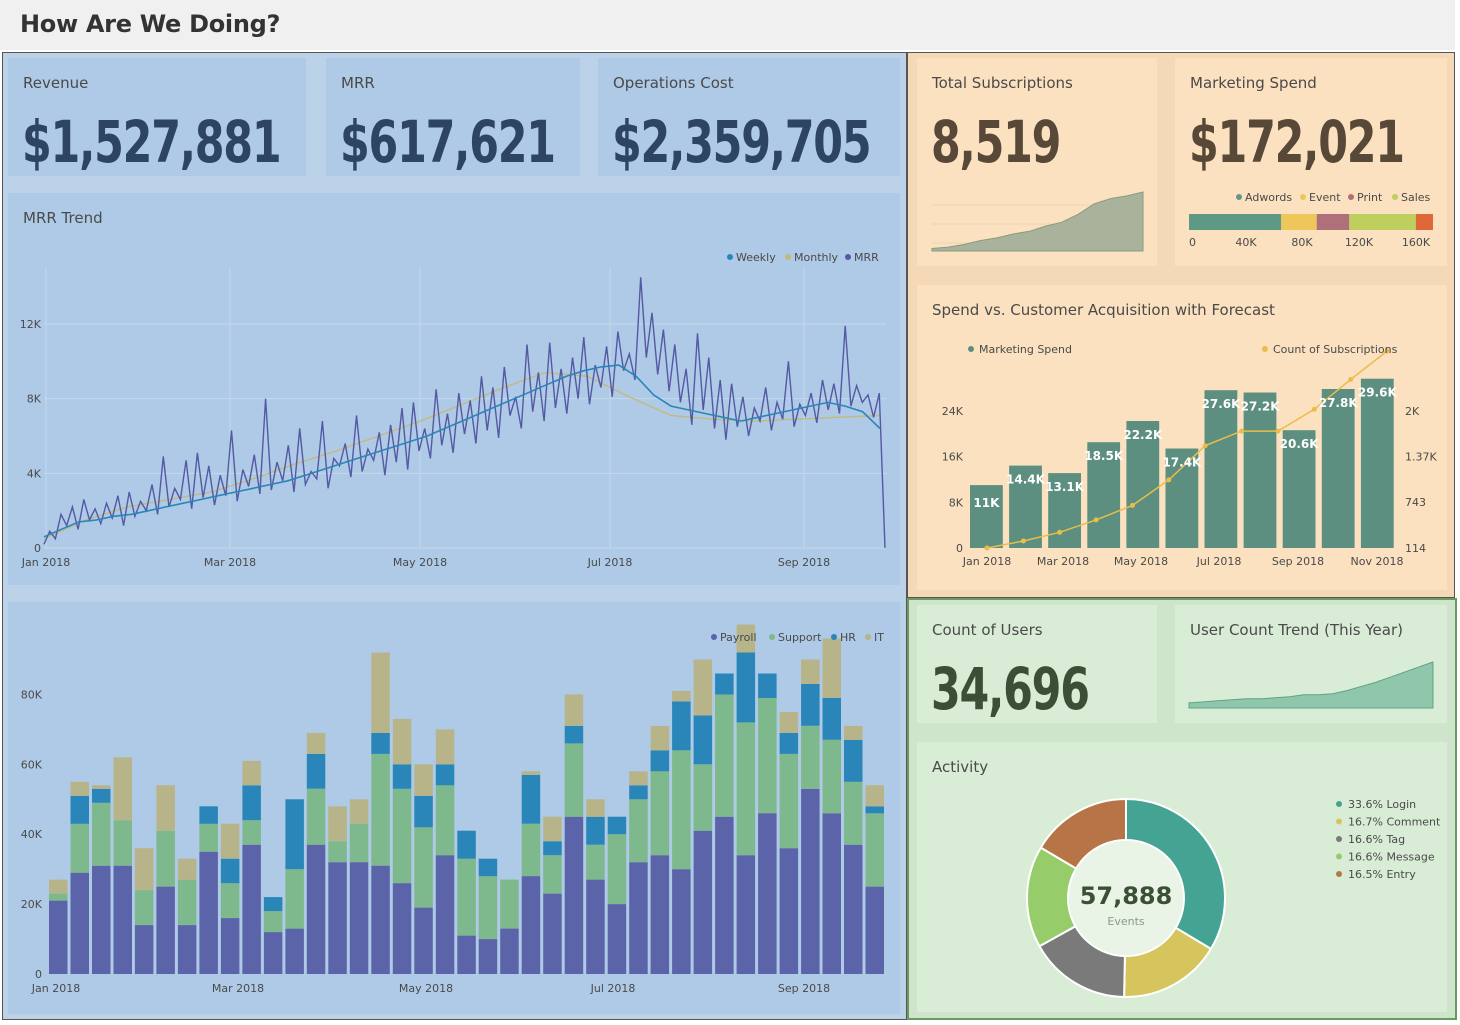 The height and width of the screenshot is (1025, 1460). Describe the element at coordinates (32, 904) in the screenshot. I see `y-tick-label: 20K` at that location.